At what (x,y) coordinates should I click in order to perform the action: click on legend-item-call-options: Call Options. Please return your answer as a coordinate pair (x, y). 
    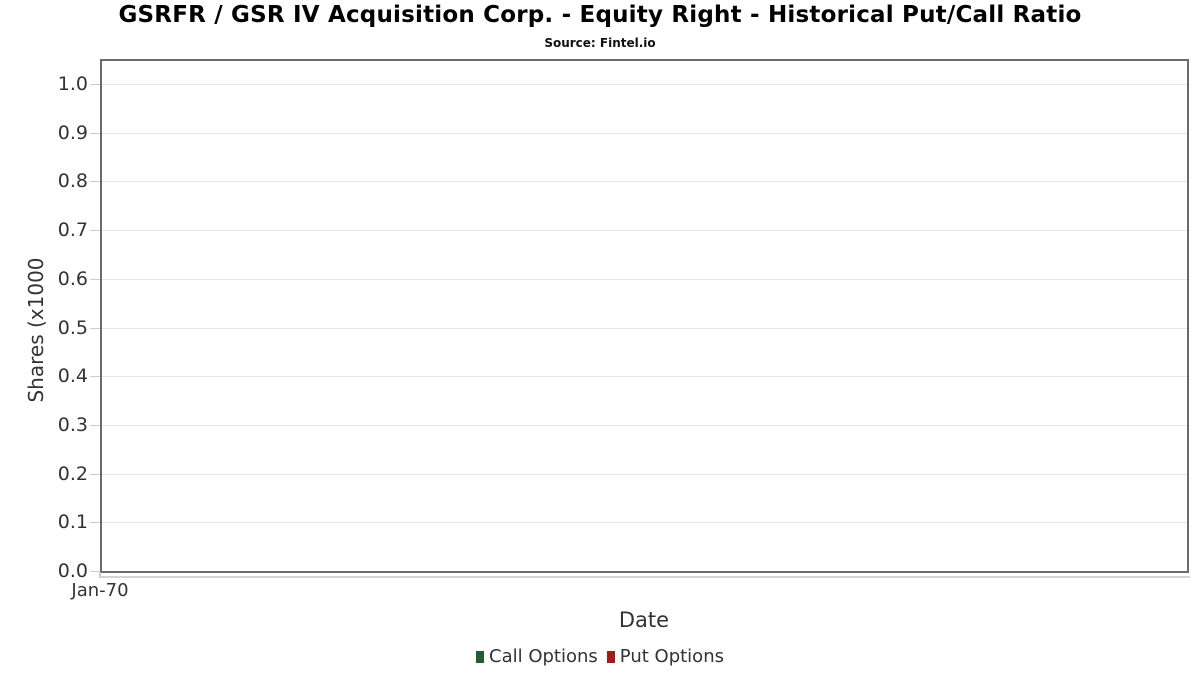
    Looking at the image, I should click on (537, 657).